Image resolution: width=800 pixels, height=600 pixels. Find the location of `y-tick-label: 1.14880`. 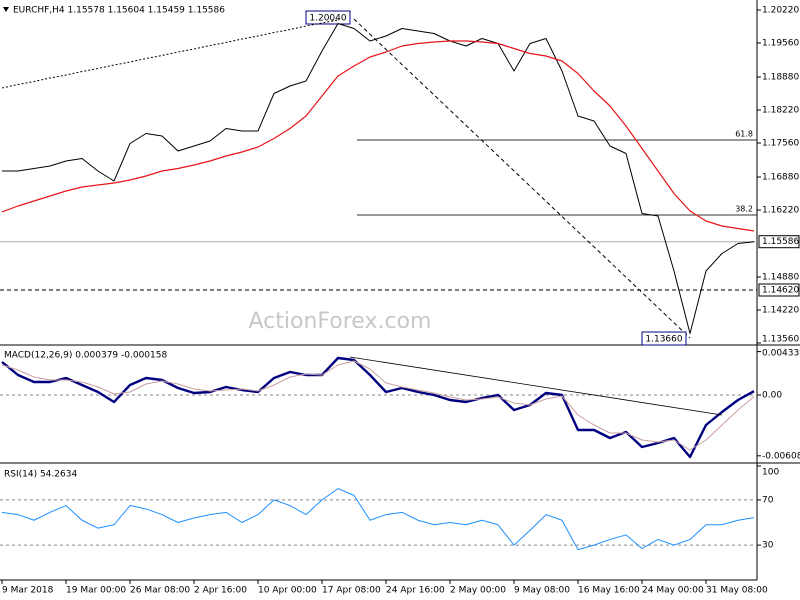

y-tick-label: 1.14880 is located at coordinates (780, 278).